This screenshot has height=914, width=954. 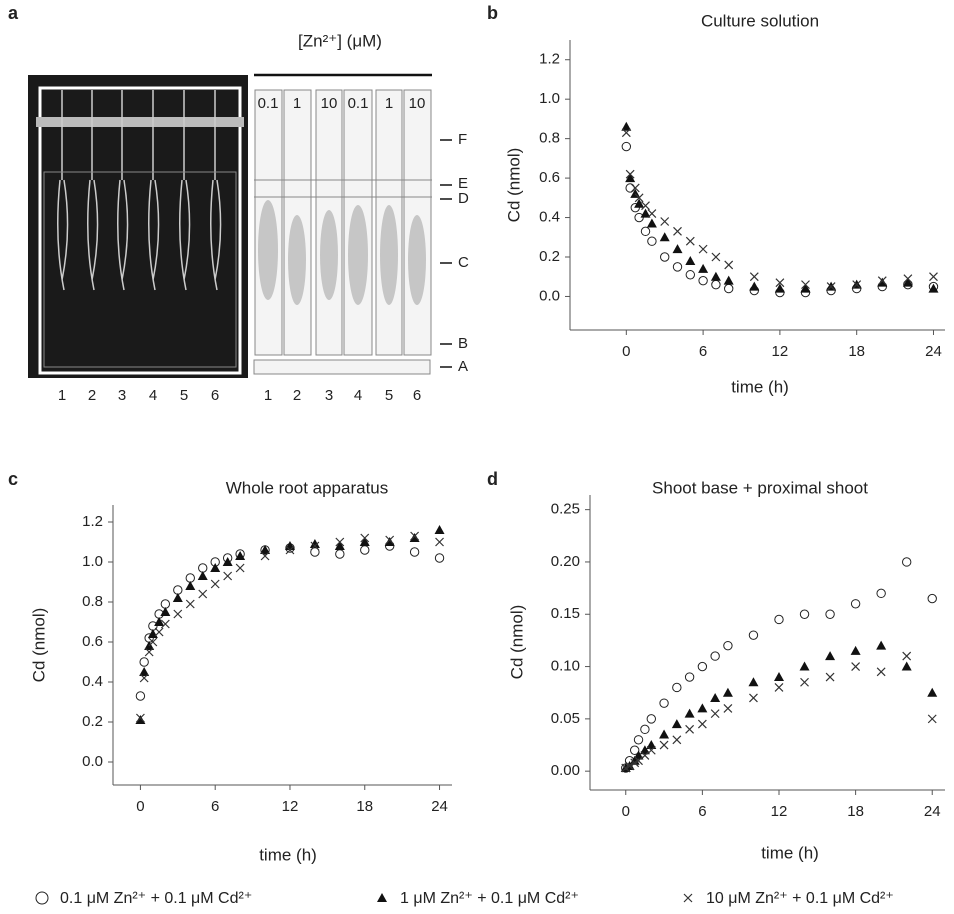 I want to click on y-tick-label: 0.15, so click(x=565, y=613).